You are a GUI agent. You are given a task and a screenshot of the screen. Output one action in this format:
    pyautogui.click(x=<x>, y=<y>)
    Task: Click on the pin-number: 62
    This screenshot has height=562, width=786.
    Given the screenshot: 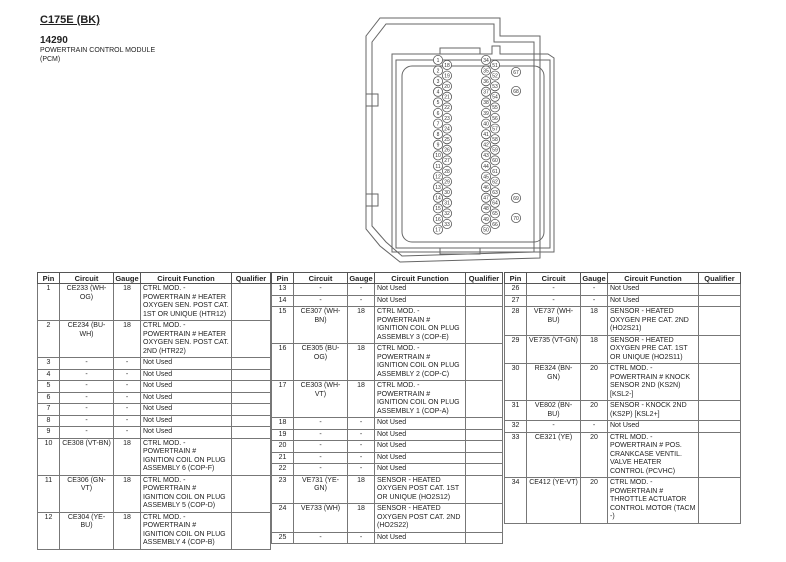 What is the action you would take?
    pyautogui.click(x=495, y=182)
    